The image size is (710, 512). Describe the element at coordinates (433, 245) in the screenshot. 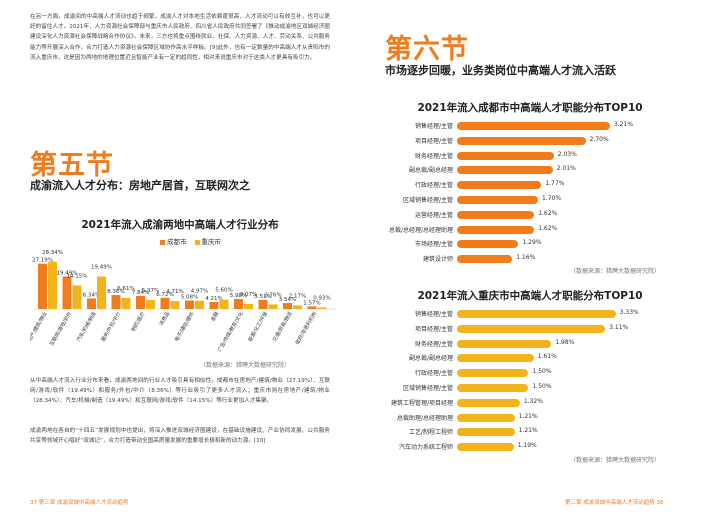

I see `hbar-category-label: 市场经理/主管` at that location.